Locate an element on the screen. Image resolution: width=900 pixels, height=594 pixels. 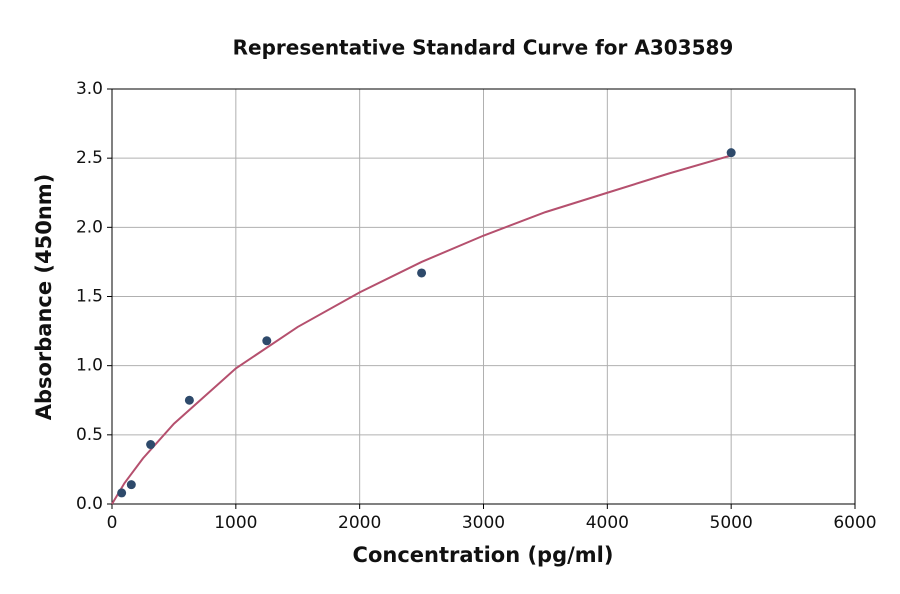
x-tick-label: 0 is located at coordinates (112, 523).